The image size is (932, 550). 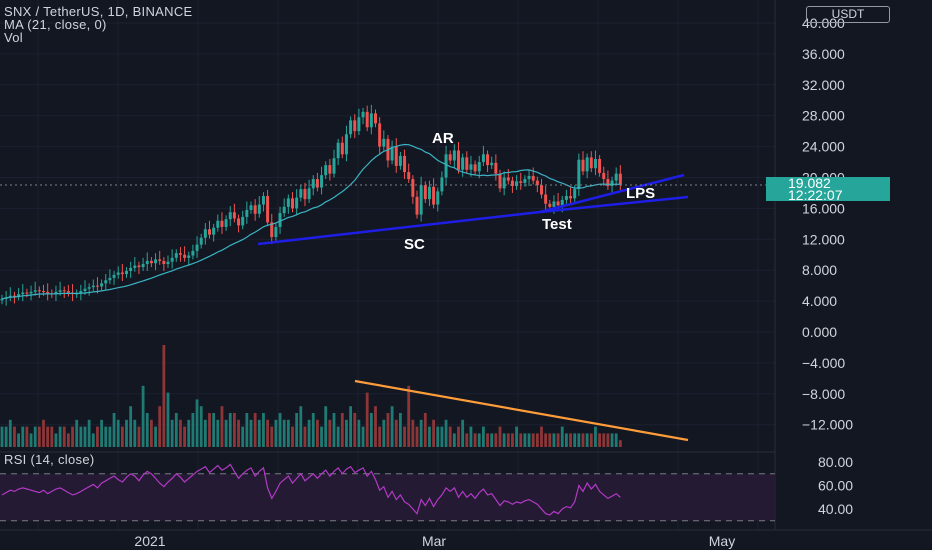 What do you see at coordinates (13, 37) in the screenshot?
I see `vol-legend: Vol` at bounding box center [13, 37].